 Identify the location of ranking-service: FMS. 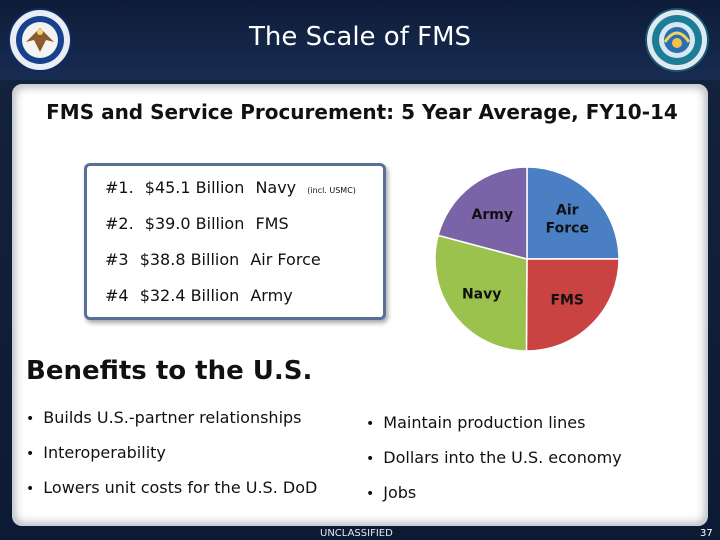
(272, 223).